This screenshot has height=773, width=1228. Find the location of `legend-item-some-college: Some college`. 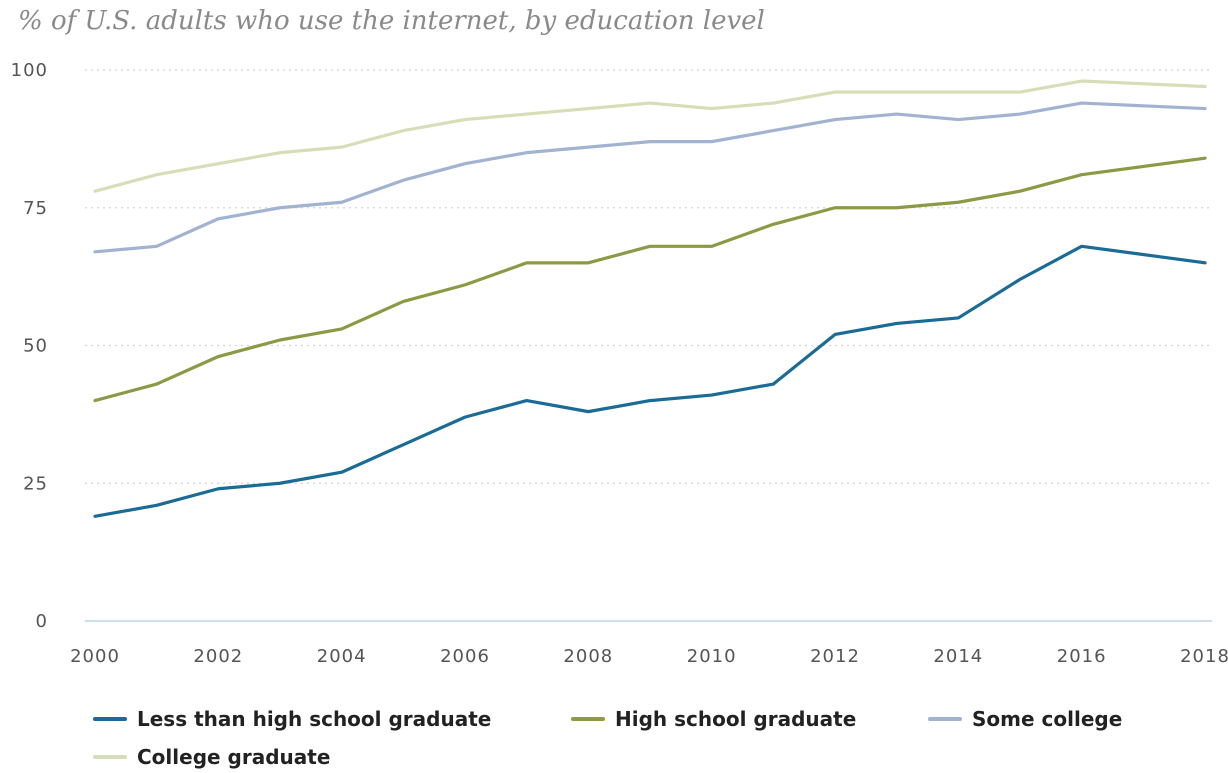

legend-item-some-college: Some college is located at coordinates (1025, 719).